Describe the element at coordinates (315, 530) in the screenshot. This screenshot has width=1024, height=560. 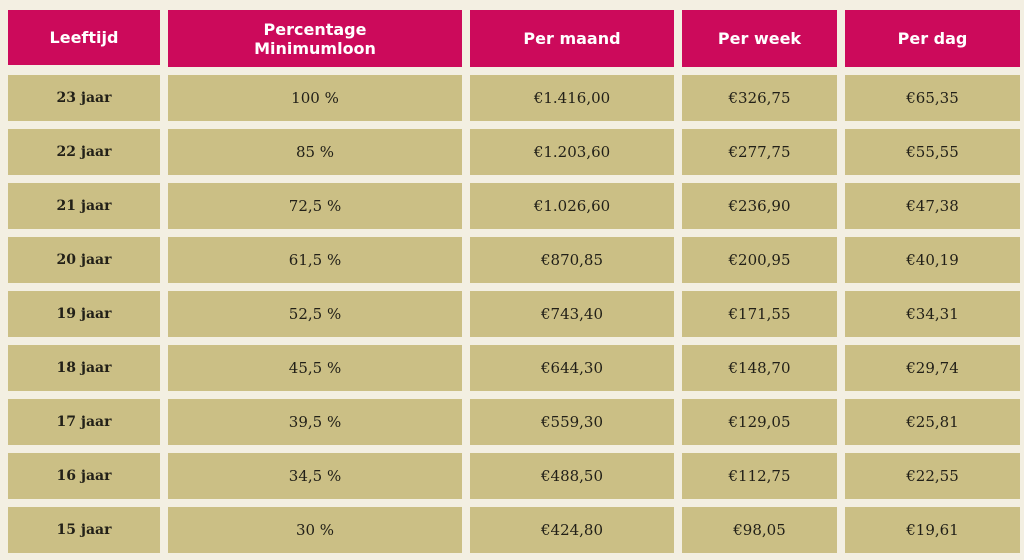
I see `cell-percentage: 30 %` at that location.